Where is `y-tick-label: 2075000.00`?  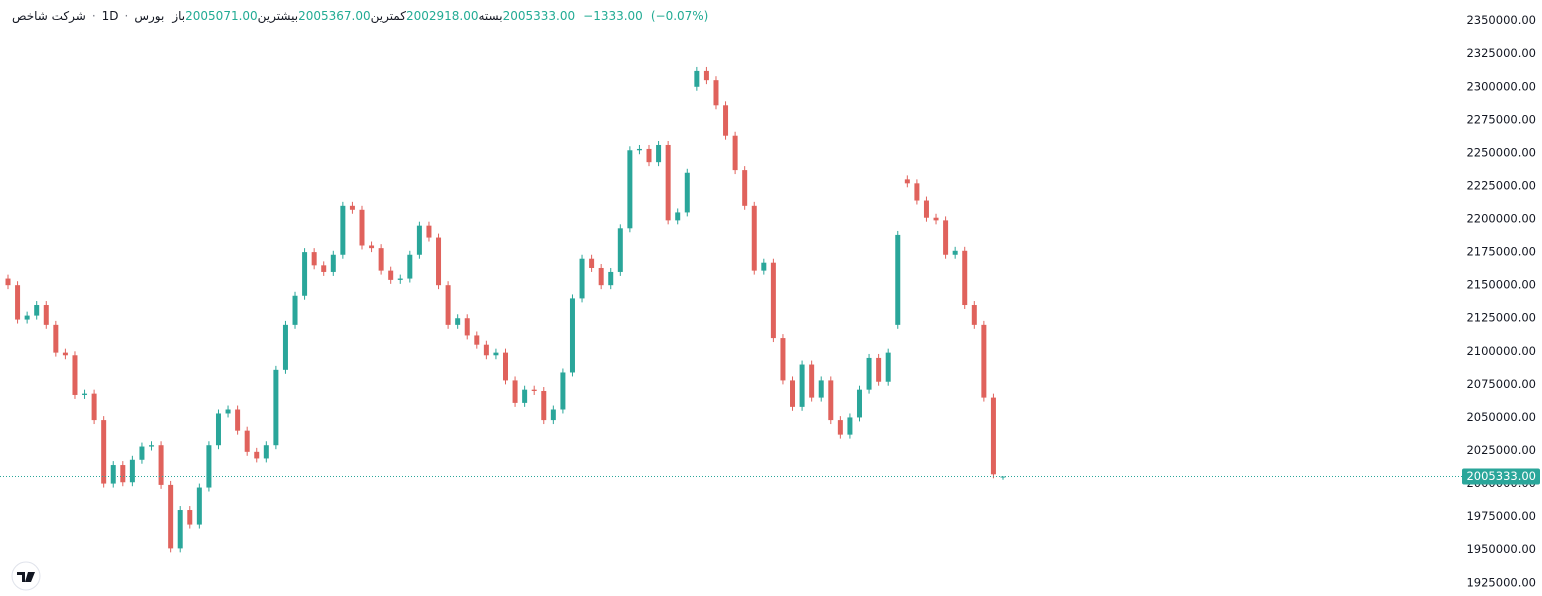 y-tick-label: 2075000.00 is located at coordinates (1501, 384).